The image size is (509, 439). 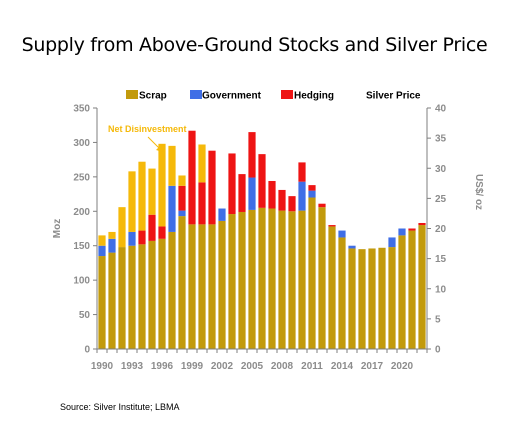 What do you see at coordinates (120, 407) in the screenshot?
I see `source-note: Source: Silver Institute; LBMA` at bounding box center [120, 407].